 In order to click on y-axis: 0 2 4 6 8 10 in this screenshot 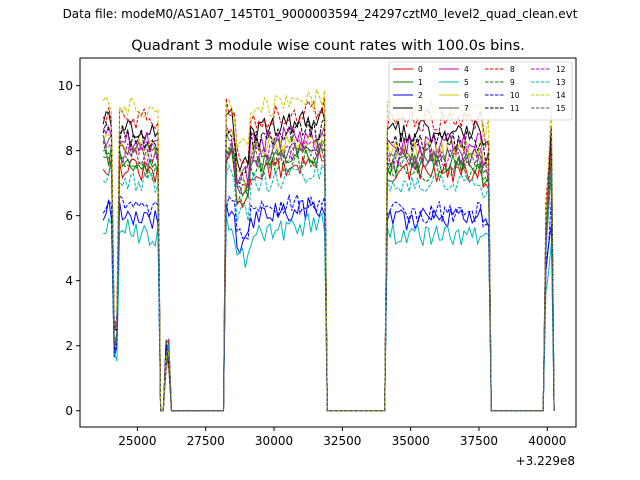, I will do `click(69, 248)`.